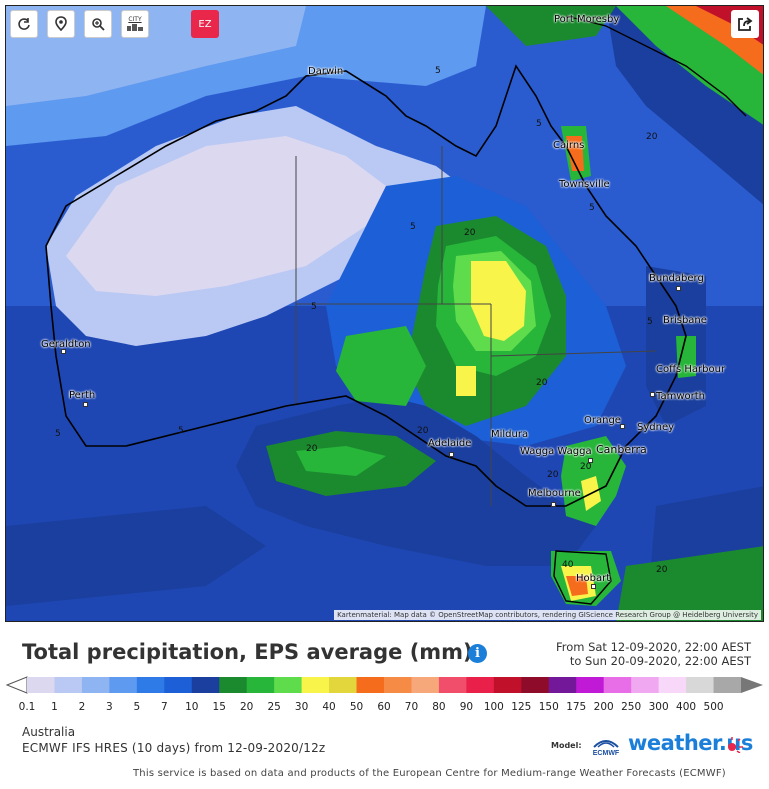 The image size is (769, 789). I want to click on scale-left-arrow, so click(16, 685).